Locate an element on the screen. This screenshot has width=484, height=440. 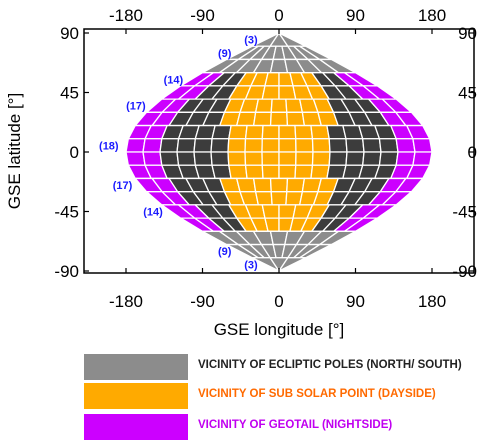
y-tick-label-right: 45 is located at coordinates (467, 93).